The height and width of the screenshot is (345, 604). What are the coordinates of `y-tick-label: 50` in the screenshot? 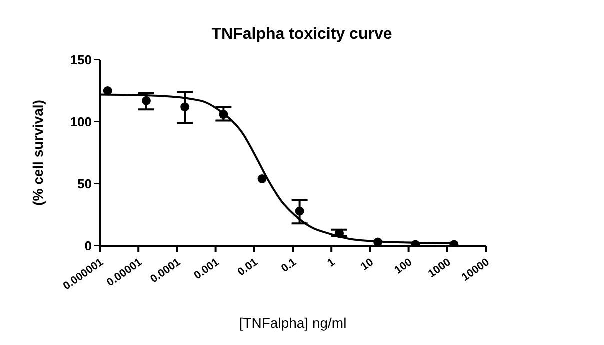 It's located at (85, 184).